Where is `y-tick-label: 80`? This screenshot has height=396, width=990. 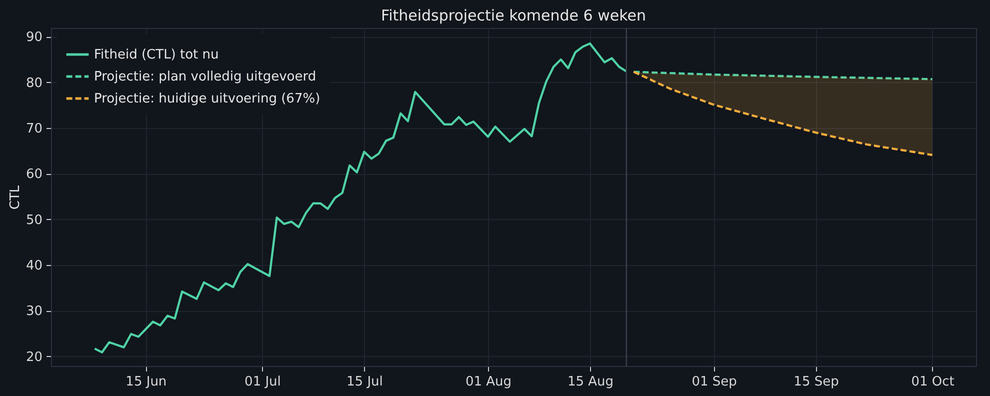 y-tick-label: 80 is located at coordinates (34, 83).